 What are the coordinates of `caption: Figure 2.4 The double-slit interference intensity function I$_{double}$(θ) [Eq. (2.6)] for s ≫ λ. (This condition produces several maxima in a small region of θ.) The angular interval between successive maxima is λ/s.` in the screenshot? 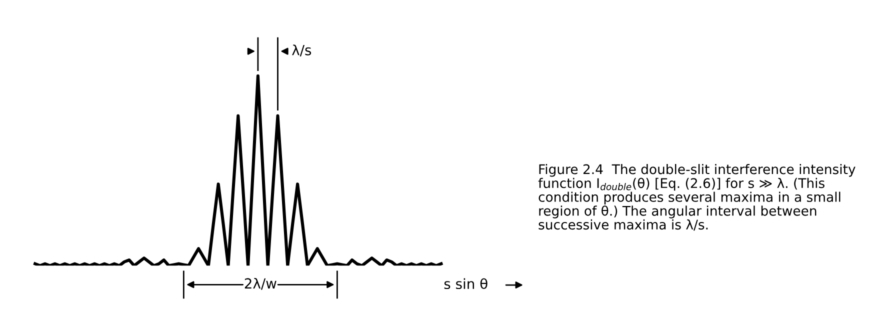 It's located at (697, 197).